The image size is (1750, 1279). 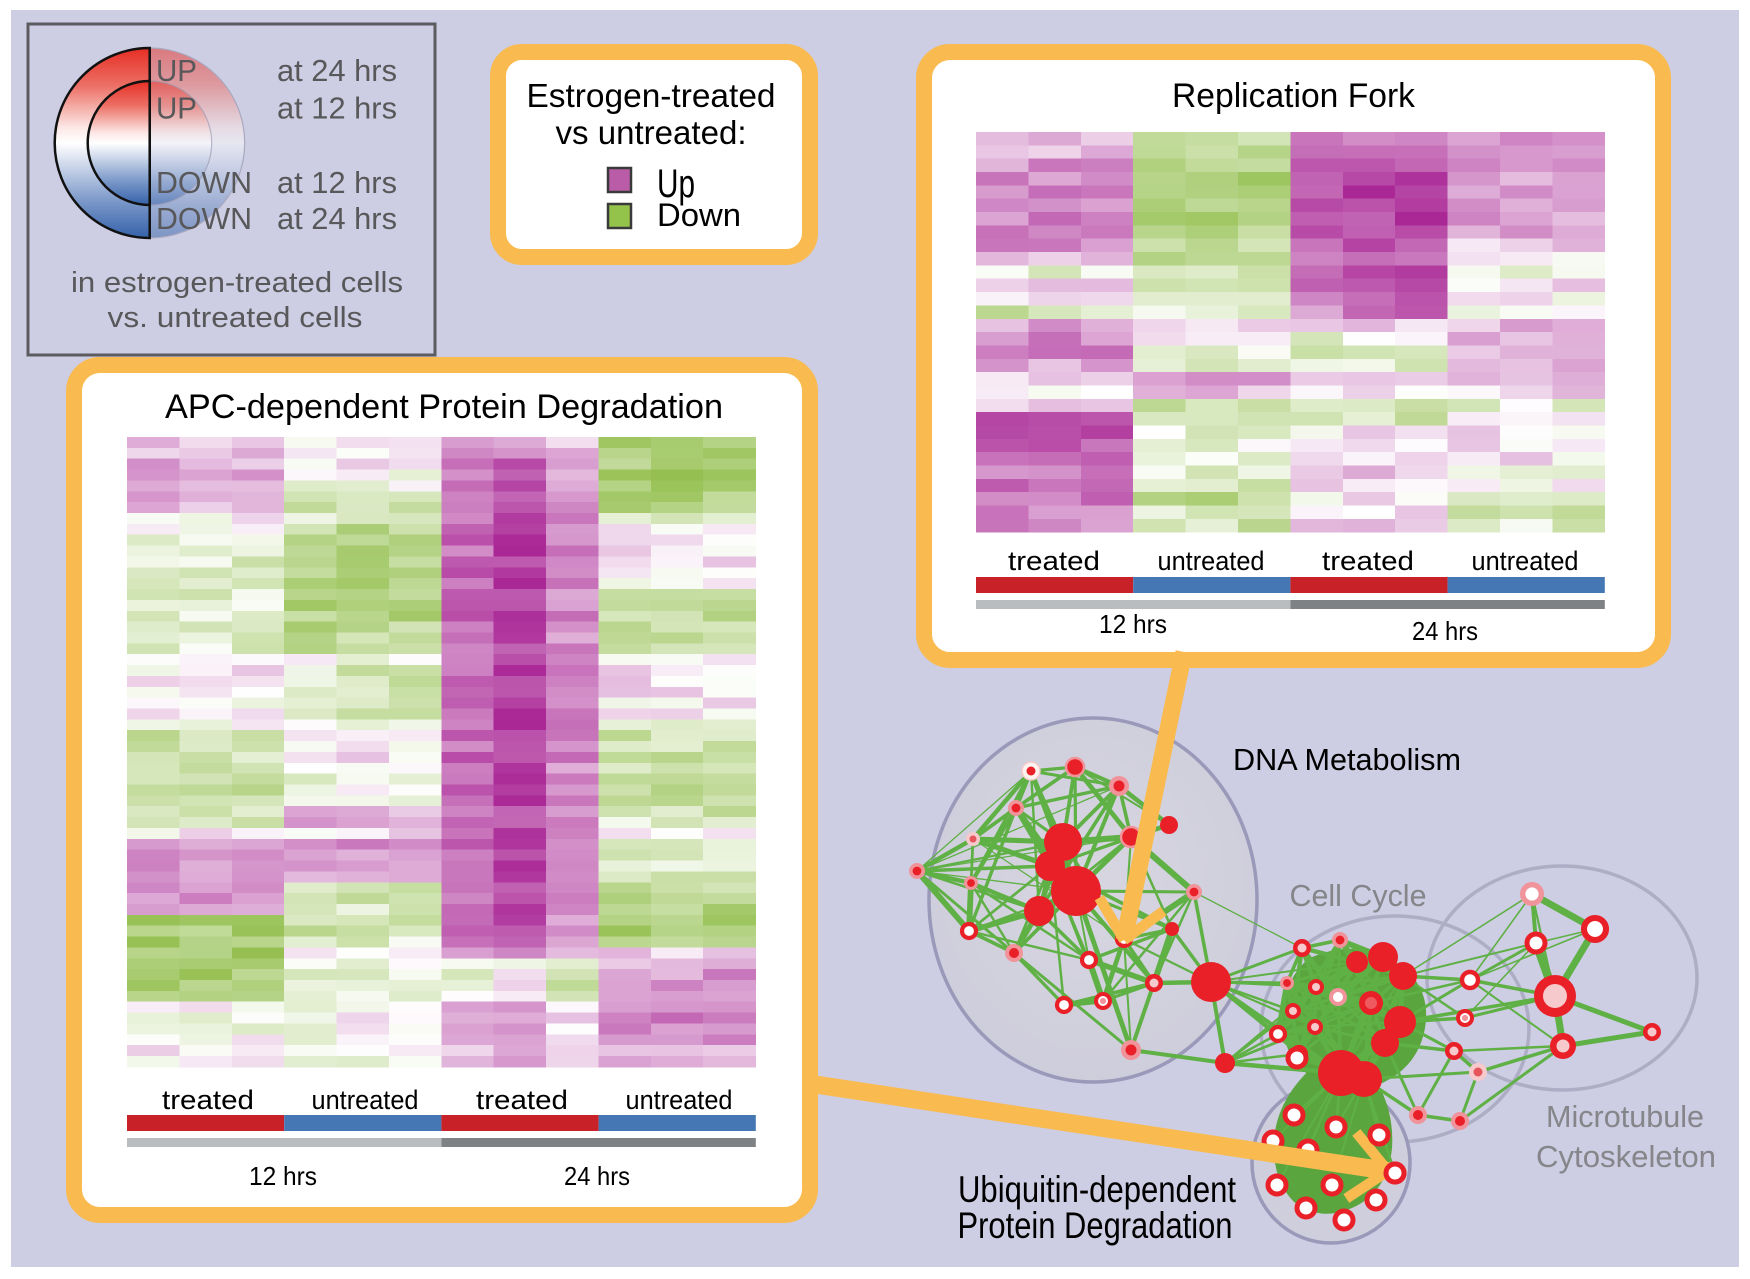 I want to click on svg-text: Estrogen-treated, so click(x=651, y=95).